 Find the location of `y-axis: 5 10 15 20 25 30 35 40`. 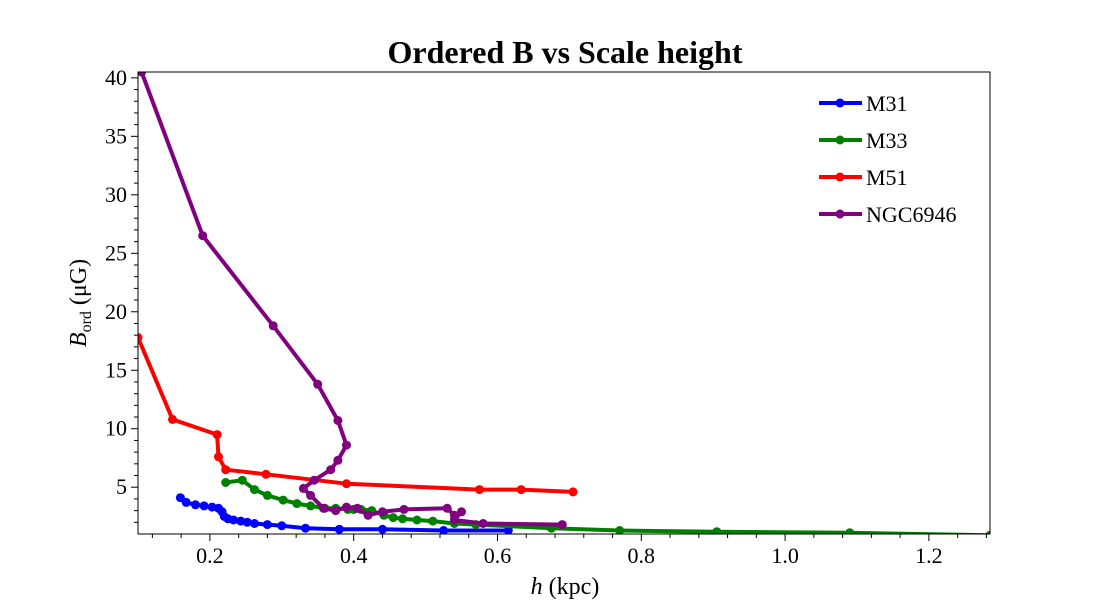

y-axis: 5 10 15 20 25 30 35 40 is located at coordinates (121, 294).